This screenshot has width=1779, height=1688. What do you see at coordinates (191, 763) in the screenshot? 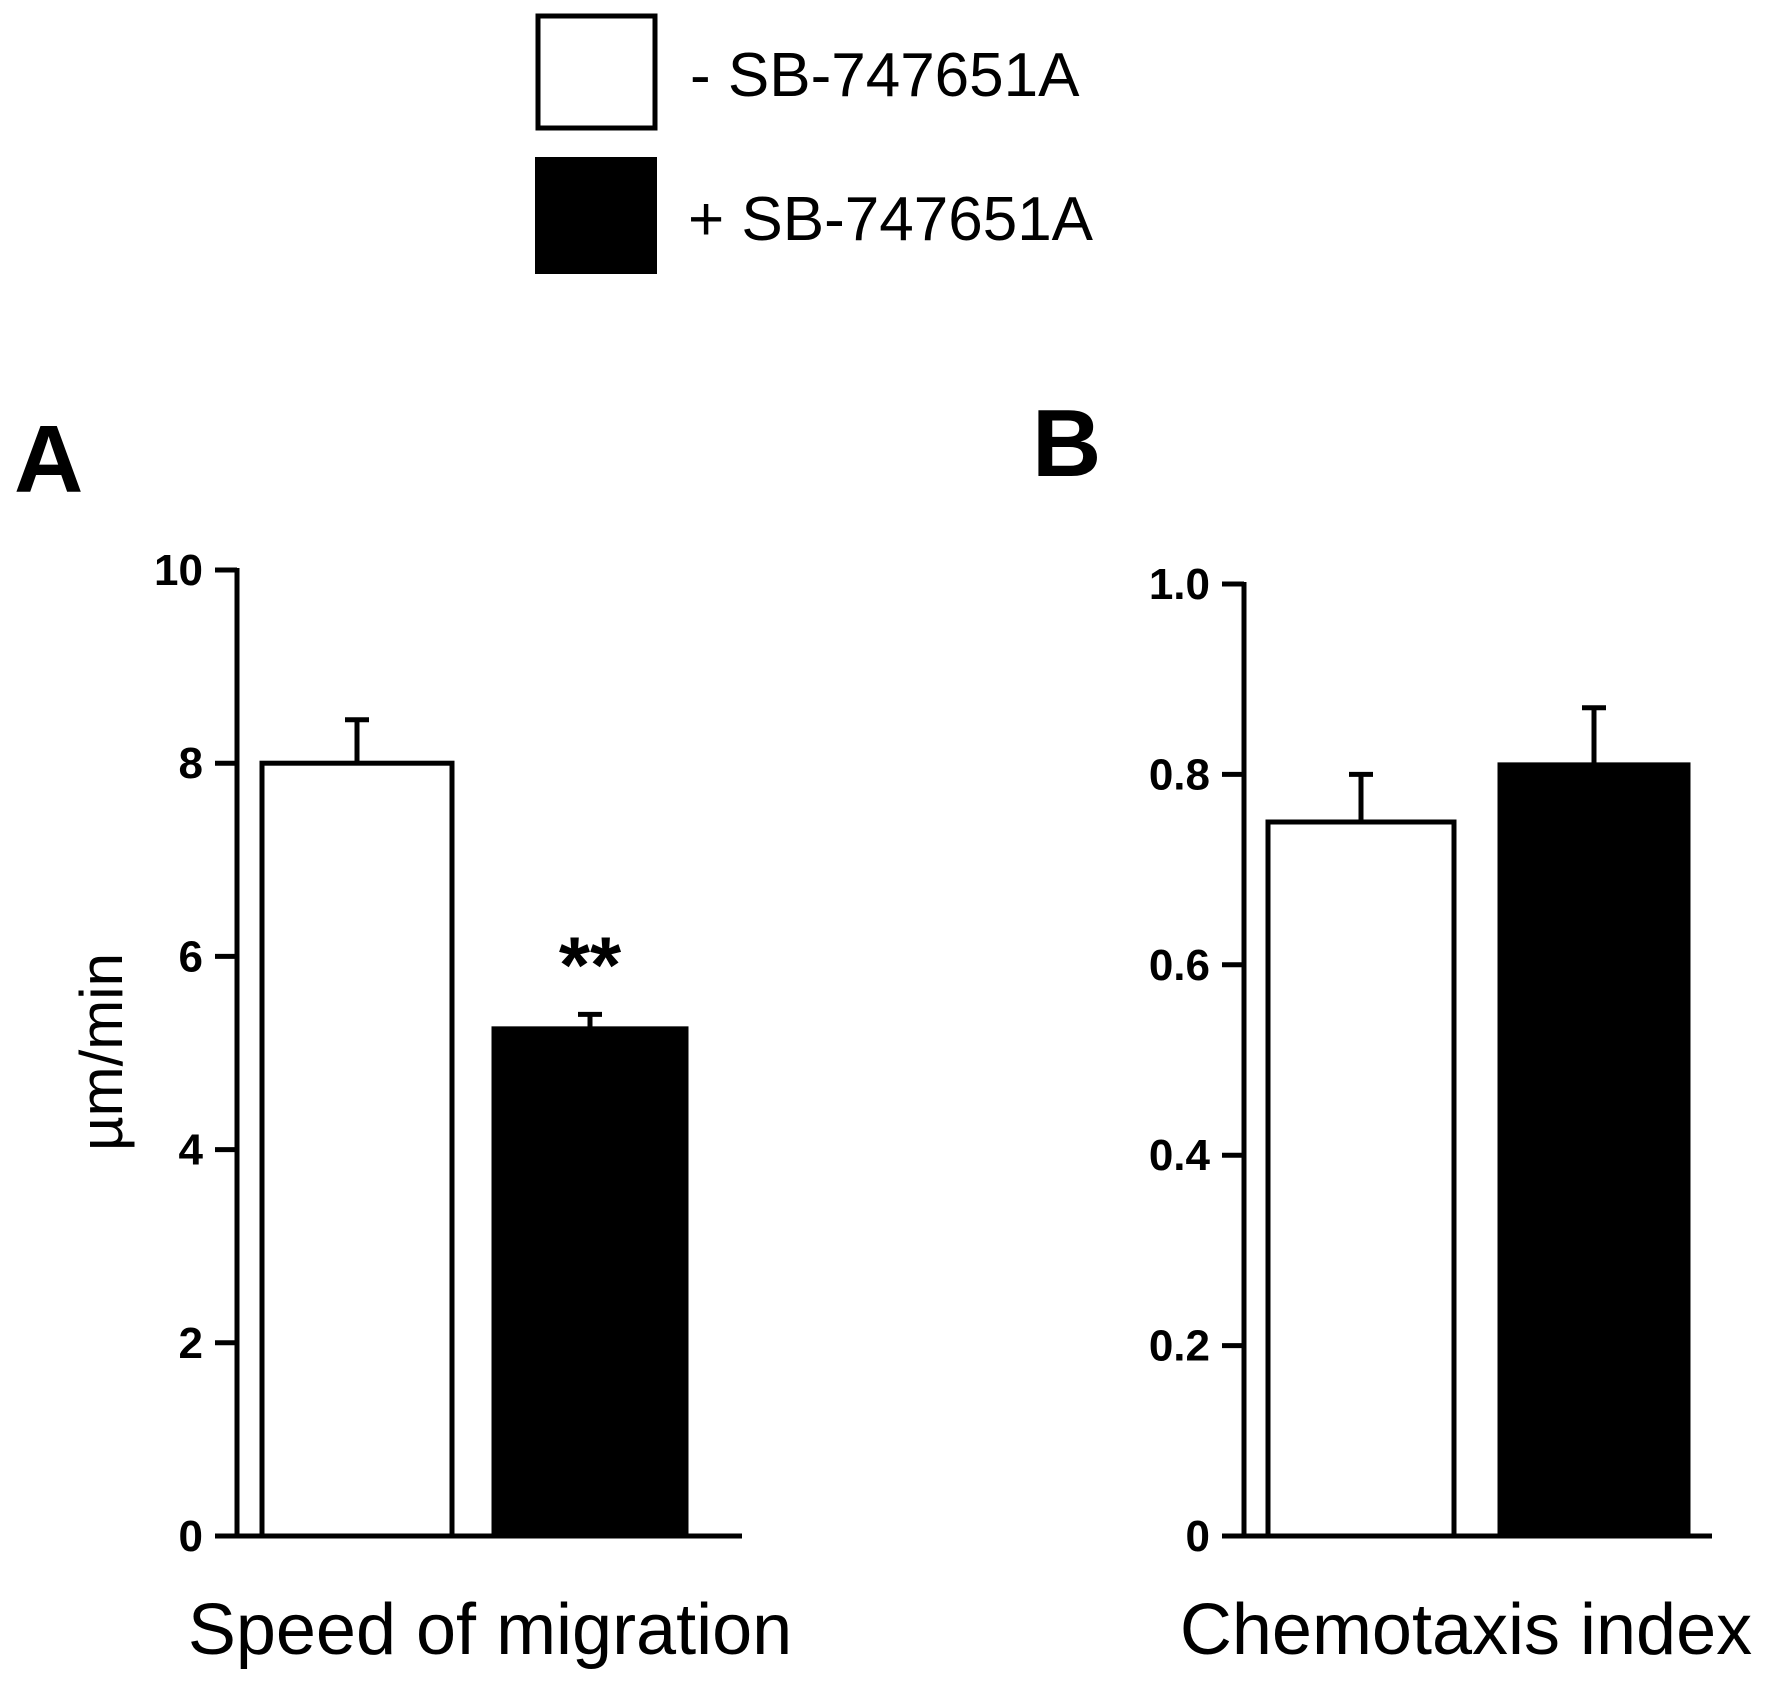
I see `panel-a-y-tick-label-4: 8` at bounding box center [191, 763].